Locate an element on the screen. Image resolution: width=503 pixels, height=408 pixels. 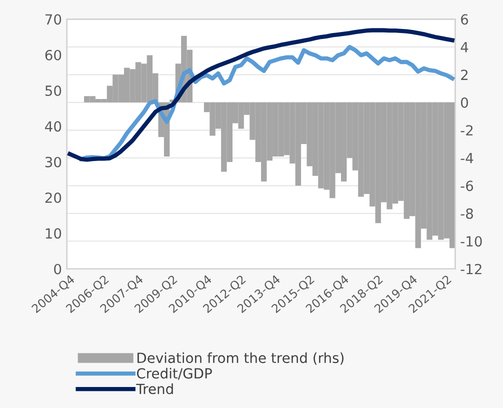
y2-tick-label: -2 is located at coordinates (466, 130).